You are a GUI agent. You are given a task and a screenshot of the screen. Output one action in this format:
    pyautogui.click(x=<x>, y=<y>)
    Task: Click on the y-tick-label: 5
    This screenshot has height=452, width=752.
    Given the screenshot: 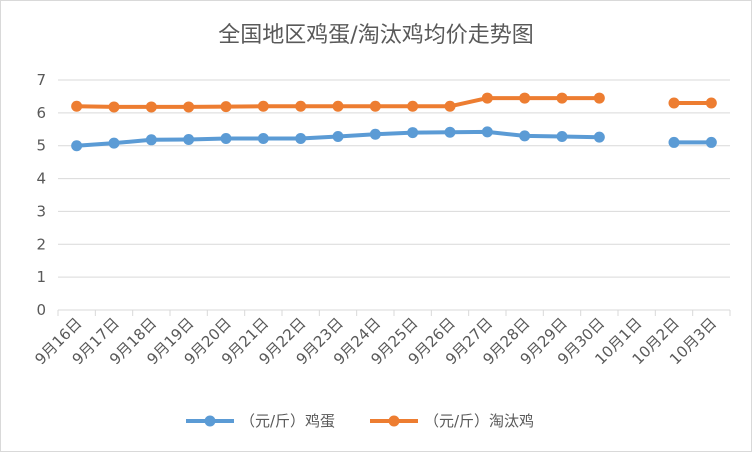 What is the action you would take?
    pyautogui.click(x=41, y=146)
    